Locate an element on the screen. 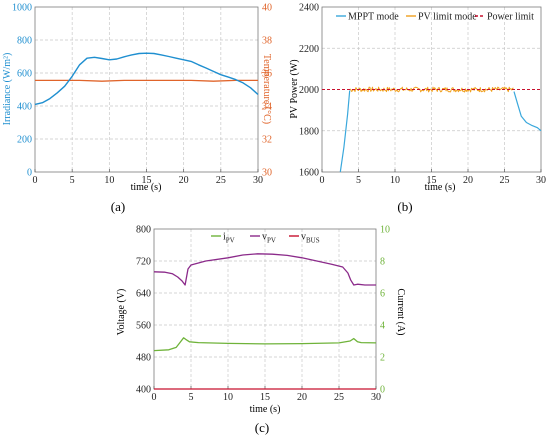 This screenshot has height=436, width=550. y-tick-label: 2000 is located at coordinates (309, 90).